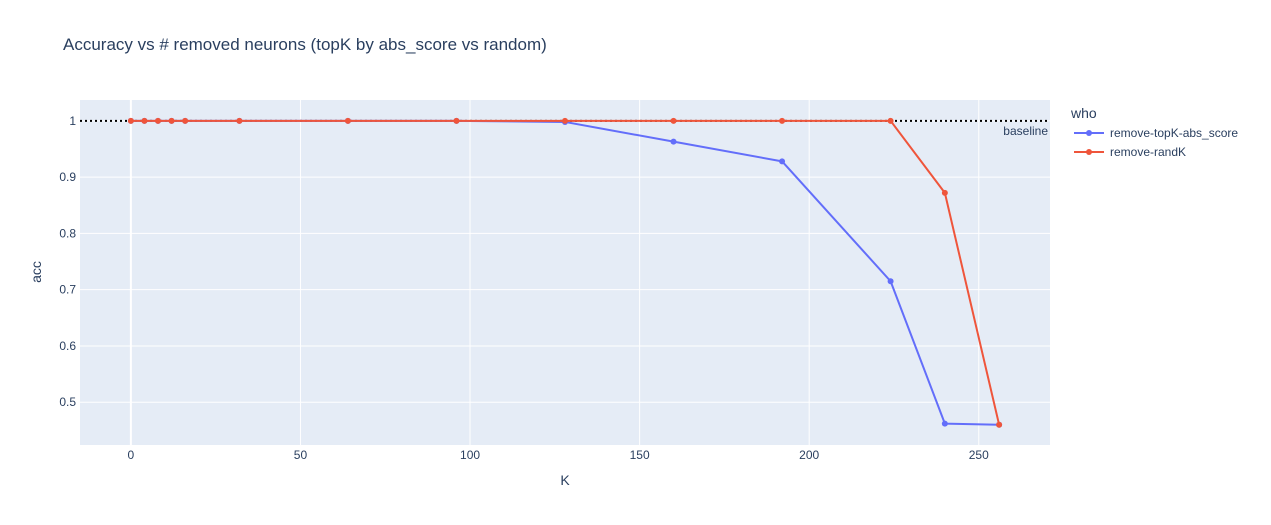 The height and width of the screenshot is (525, 1271). What do you see at coordinates (67, 402) in the screenshot?
I see `y-tick-label: 0.5` at bounding box center [67, 402].